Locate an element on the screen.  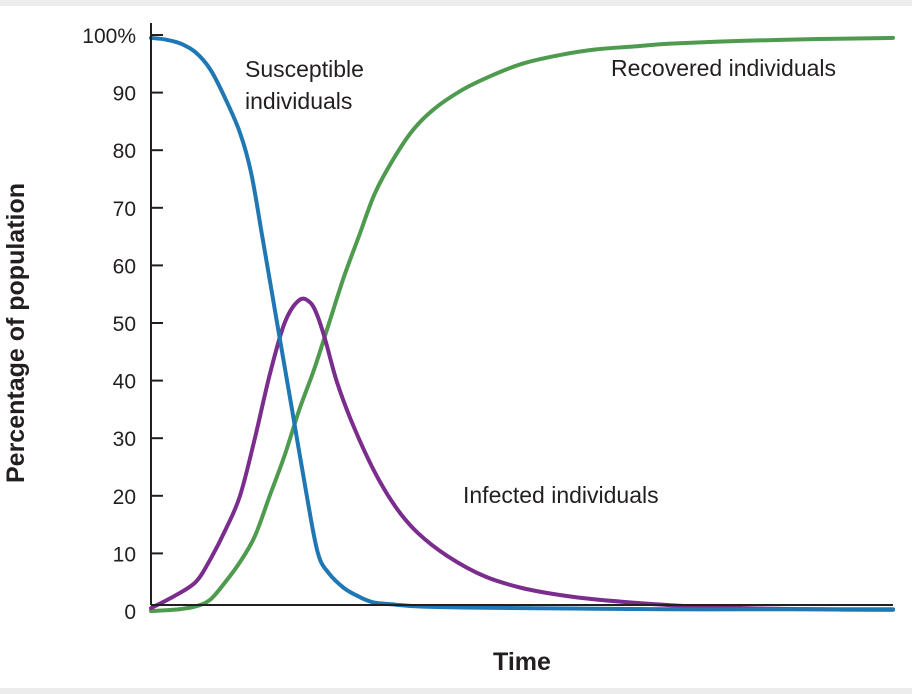
susceptible-label-line-2: individuals is located at coordinates (298, 101).